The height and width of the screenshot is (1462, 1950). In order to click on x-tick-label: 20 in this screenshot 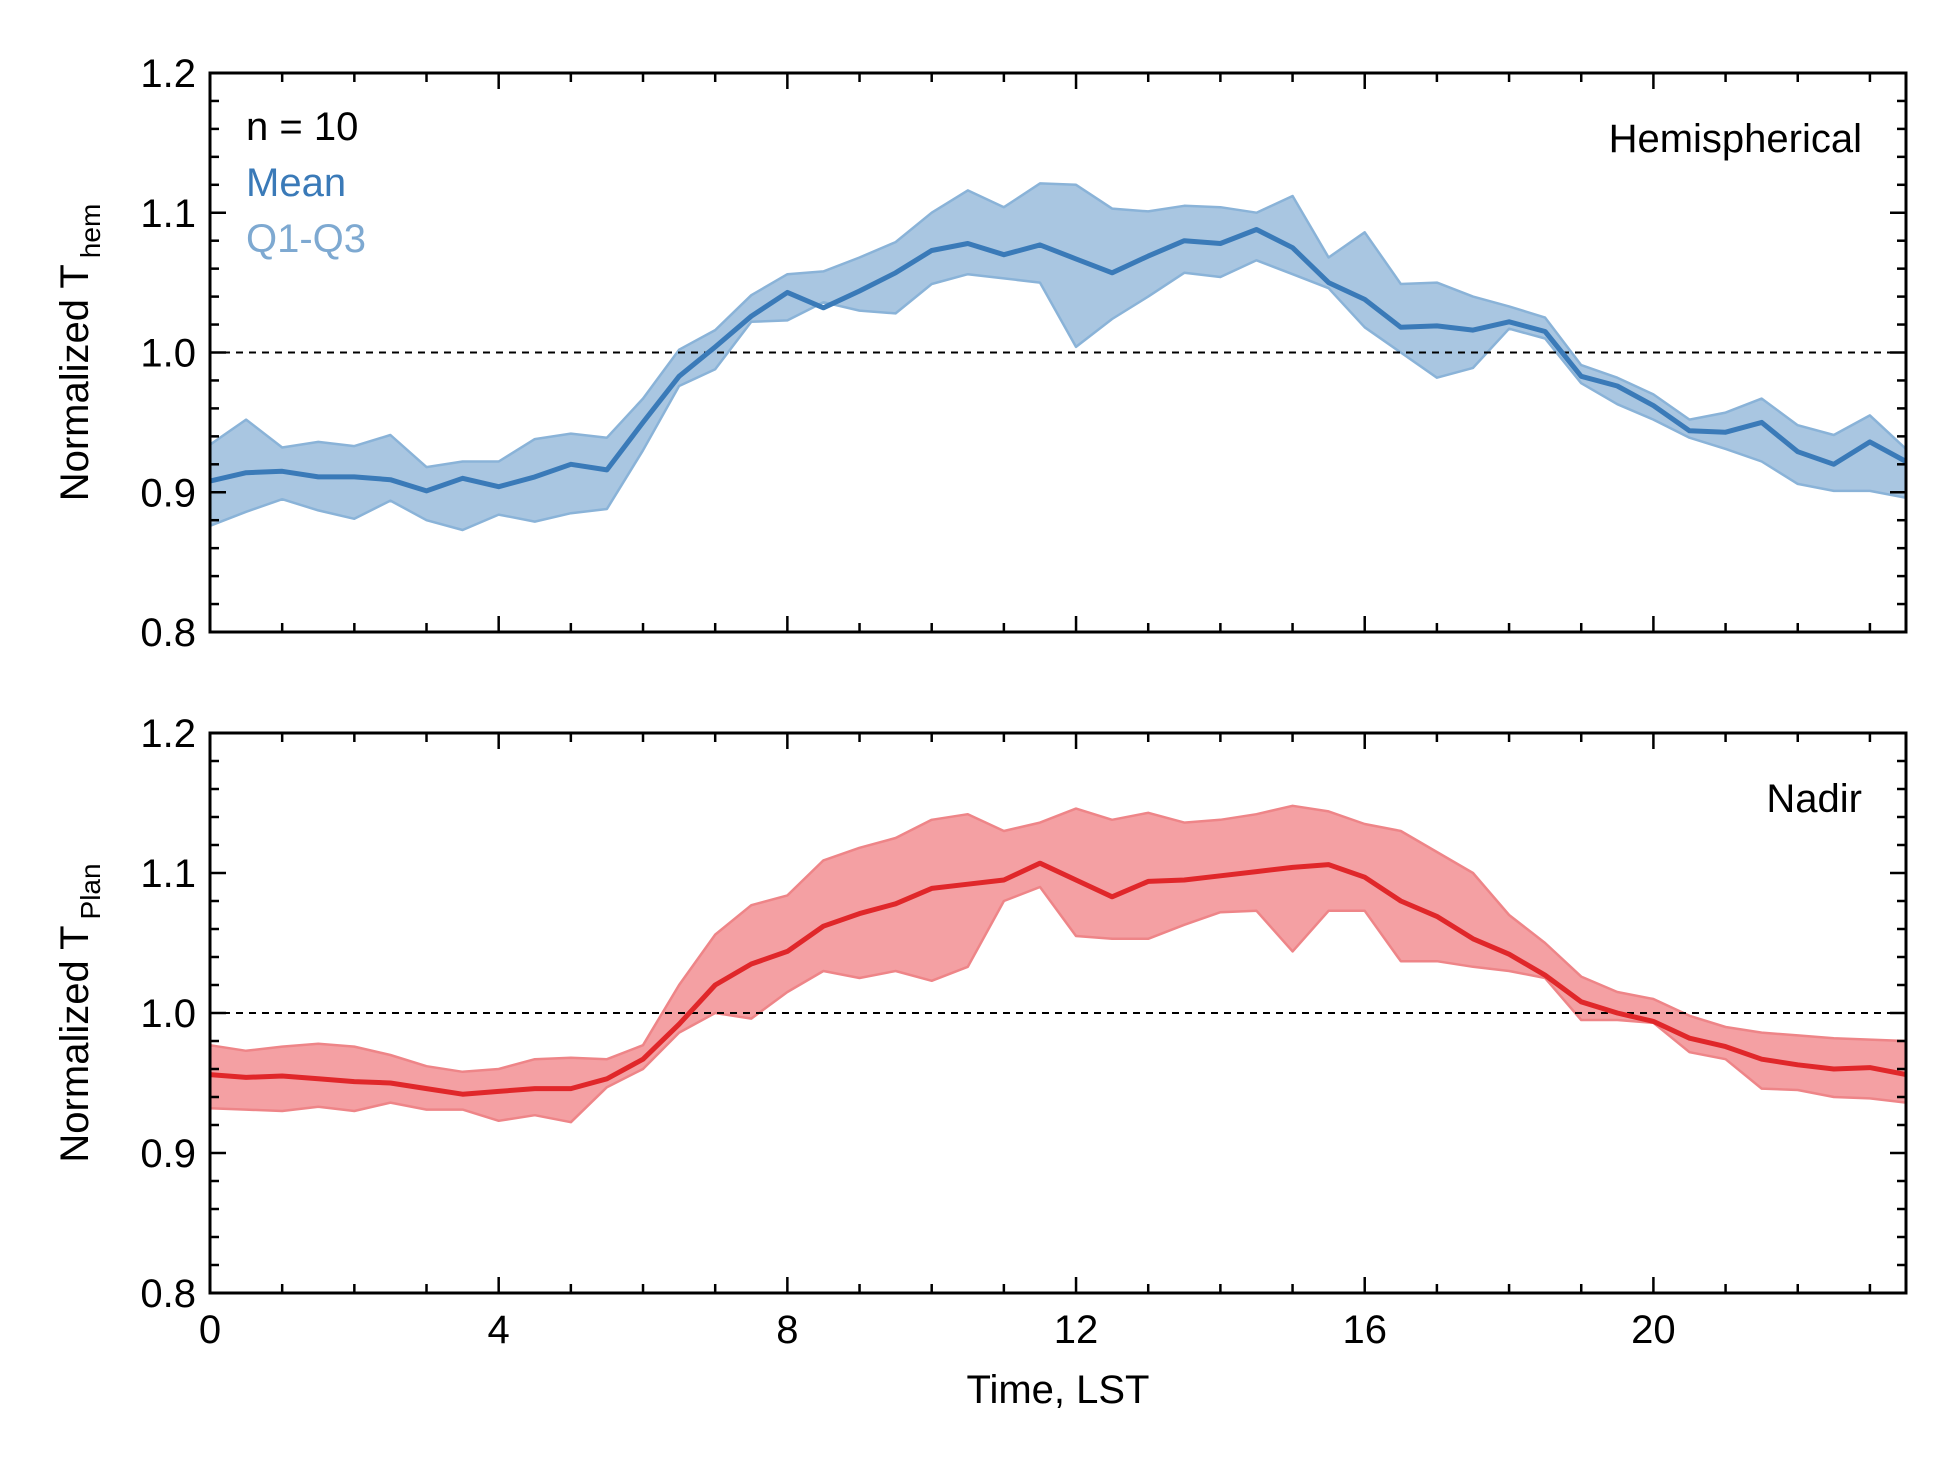, I will do `click(1653, 1330)`.